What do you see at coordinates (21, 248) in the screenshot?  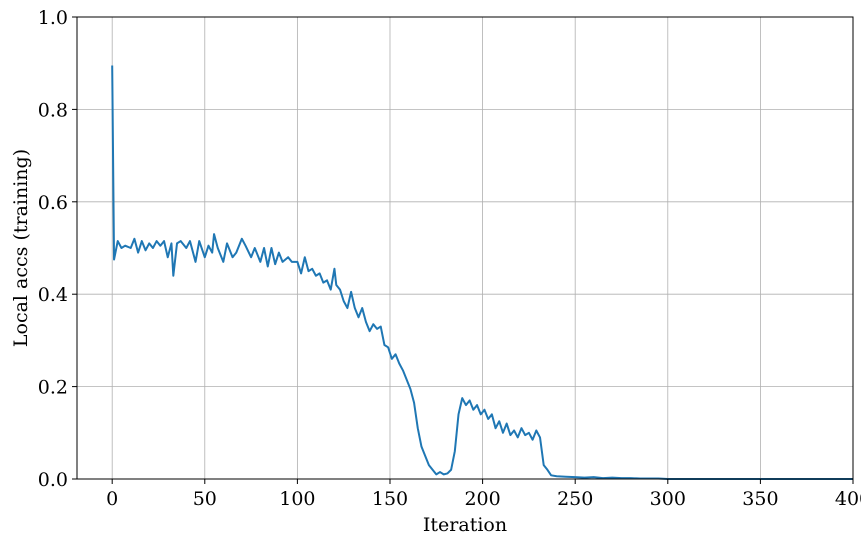 I see `y-axis-label: Local accs (training)` at bounding box center [21, 248].